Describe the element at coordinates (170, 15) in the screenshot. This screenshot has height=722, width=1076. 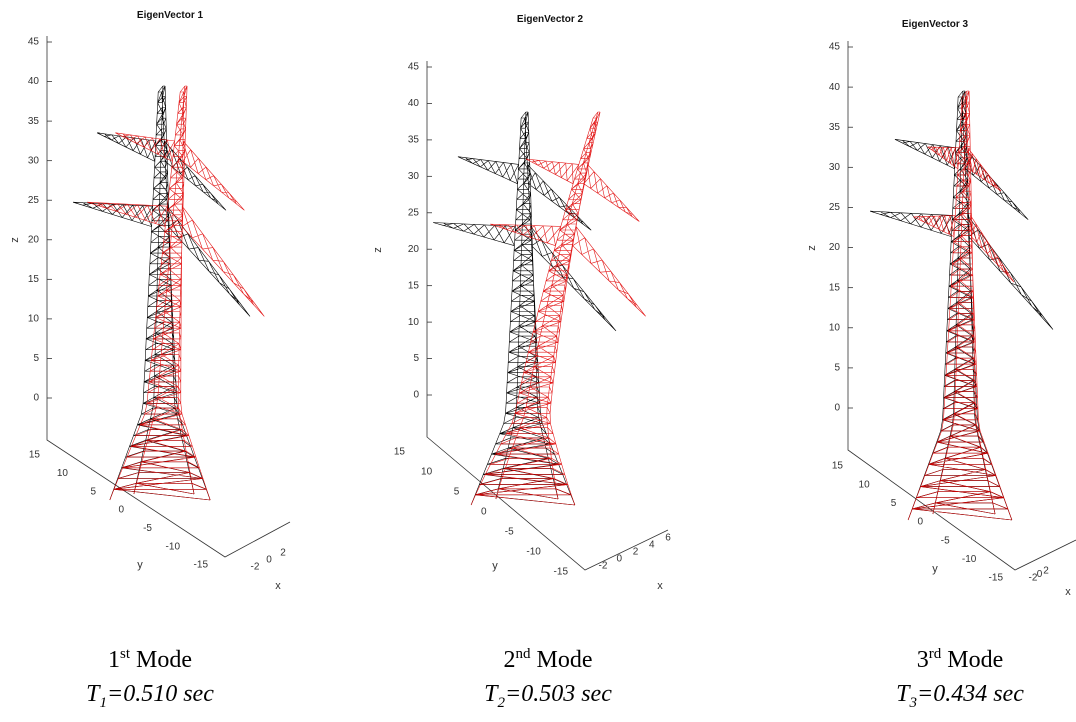
I see `plot-title: EigenVector 1` at that location.